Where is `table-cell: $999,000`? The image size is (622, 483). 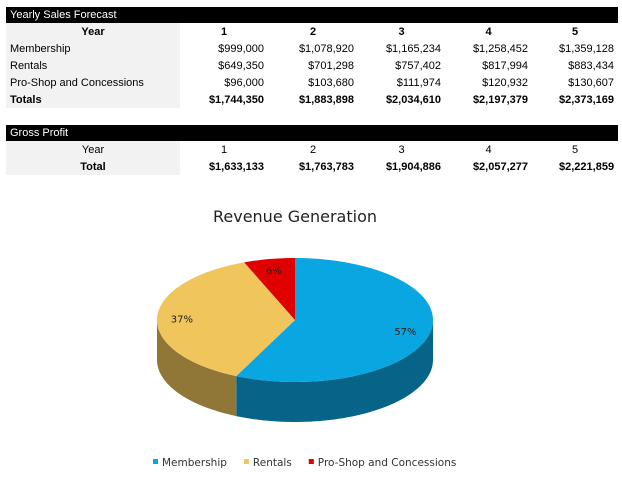
table-cell: $999,000 is located at coordinates (241, 48).